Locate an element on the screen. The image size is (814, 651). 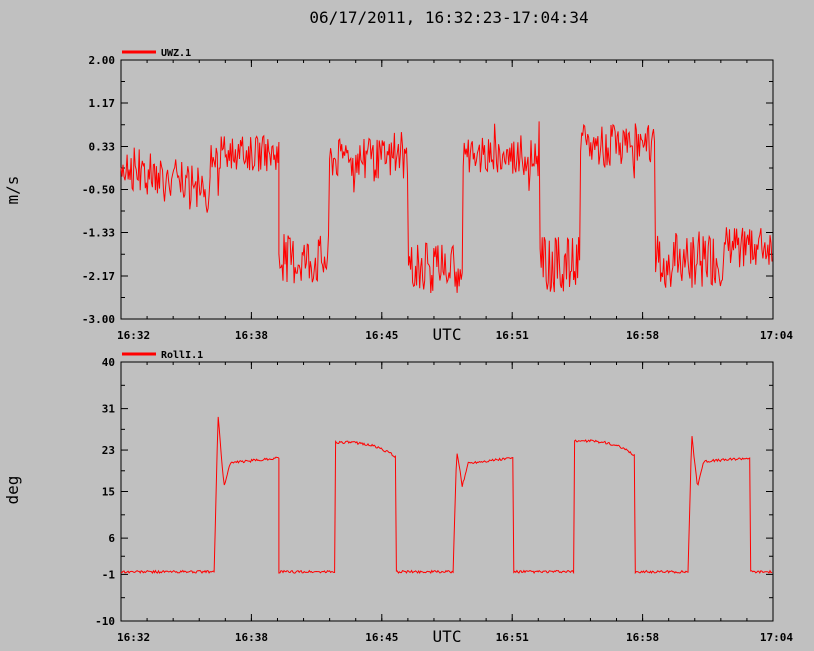
legend-label: RollI.1 is located at coordinates (182, 355).